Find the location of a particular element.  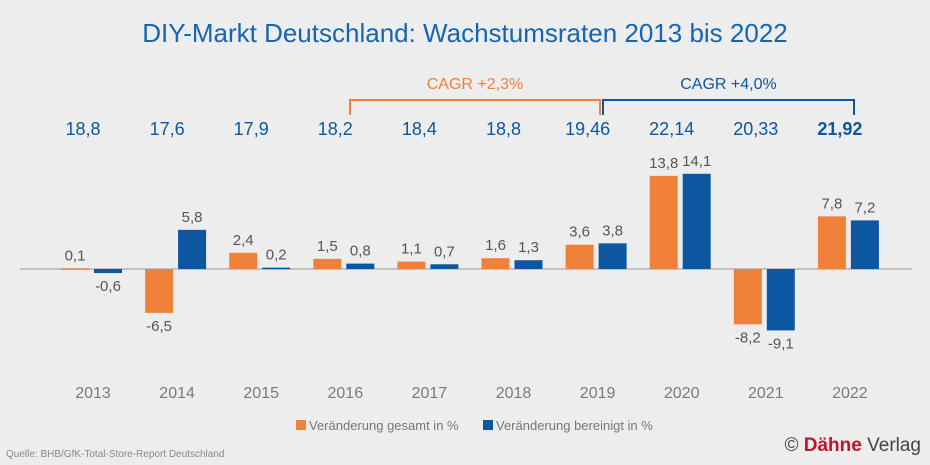

data-label: 7,8 is located at coordinates (831, 203).